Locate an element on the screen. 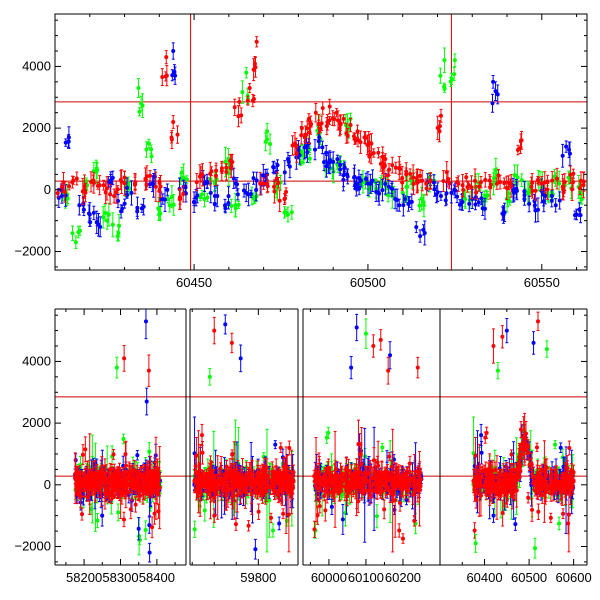  top-x-tick-label: 60450 is located at coordinates (194, 282).